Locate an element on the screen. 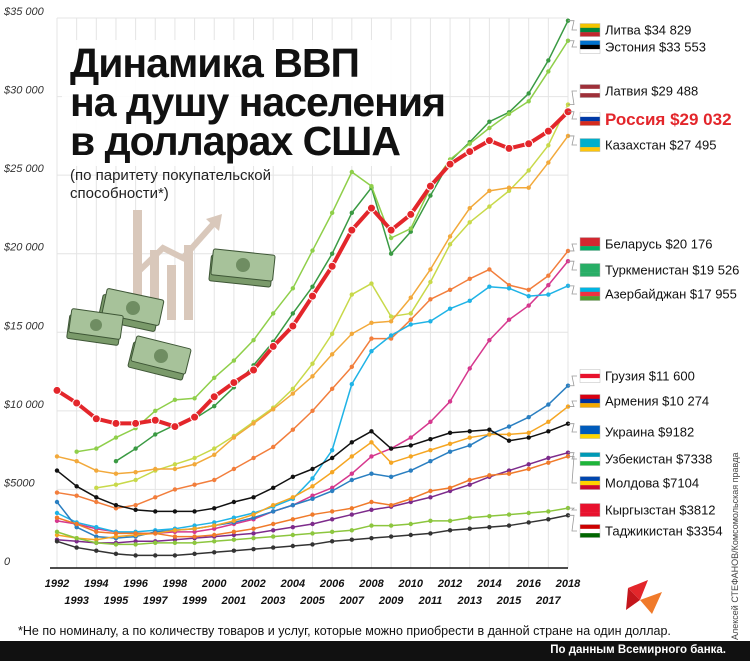  x-tick-label: 2008 is located at coordinates (371, 584).